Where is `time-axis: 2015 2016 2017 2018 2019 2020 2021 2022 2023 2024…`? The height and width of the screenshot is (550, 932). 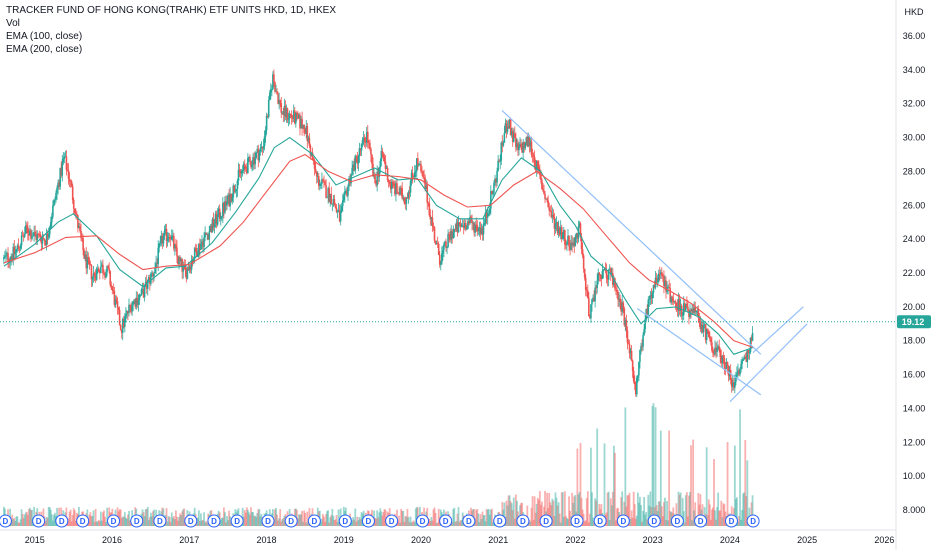 time-axis: 2015 2016 2017 2018 2019 2020 2021 2022 2023 2024… is located at coordinates (460, 540).